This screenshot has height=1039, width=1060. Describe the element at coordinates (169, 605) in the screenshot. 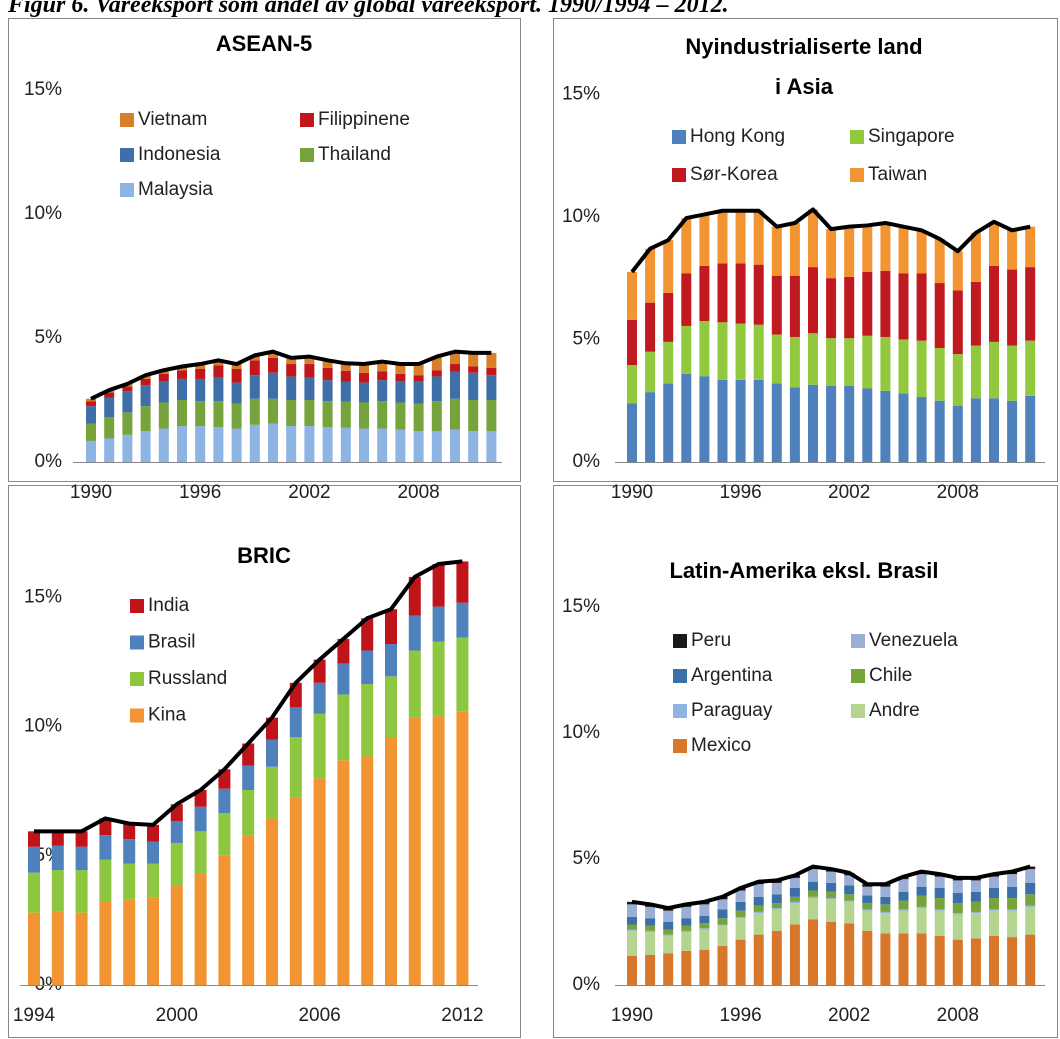

I see `legend-label: India` at that location.